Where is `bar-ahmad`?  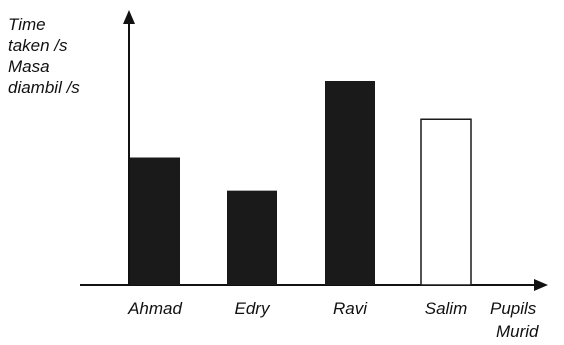 bar-ahmad is located at coordinates (155, 221).